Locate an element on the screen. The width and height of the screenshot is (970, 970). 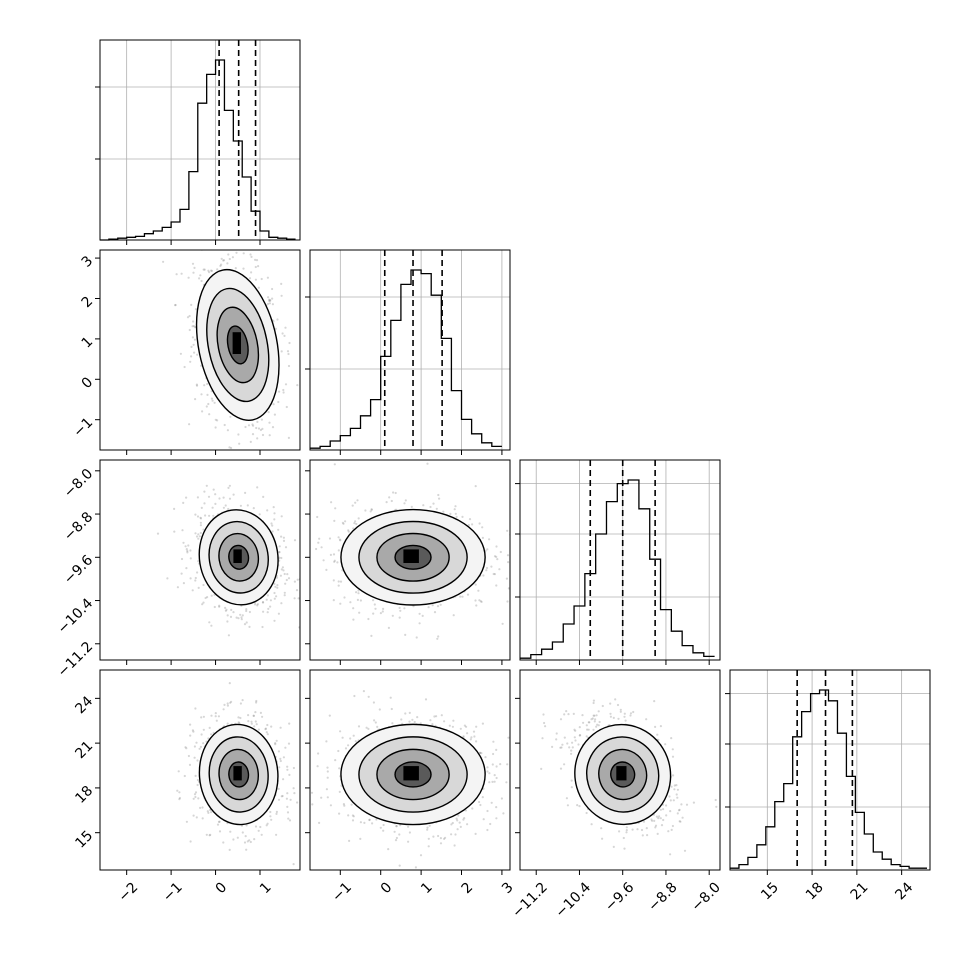
pair-frame is located at coordinates (410, 560).